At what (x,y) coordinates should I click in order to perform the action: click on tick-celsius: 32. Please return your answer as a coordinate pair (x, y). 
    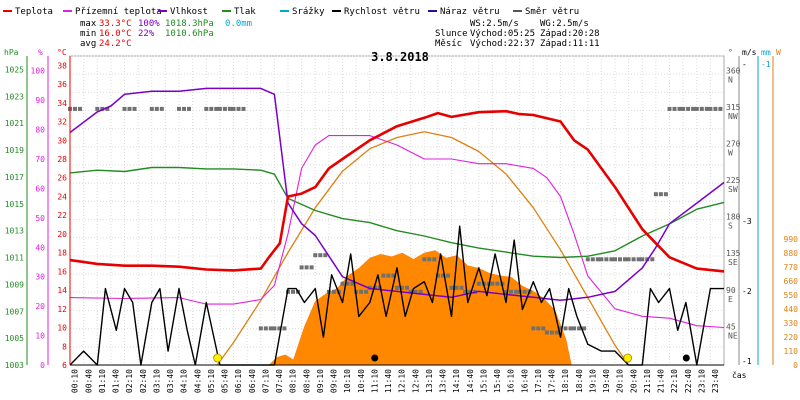
    Looking at the image, I should click on (62, 122).